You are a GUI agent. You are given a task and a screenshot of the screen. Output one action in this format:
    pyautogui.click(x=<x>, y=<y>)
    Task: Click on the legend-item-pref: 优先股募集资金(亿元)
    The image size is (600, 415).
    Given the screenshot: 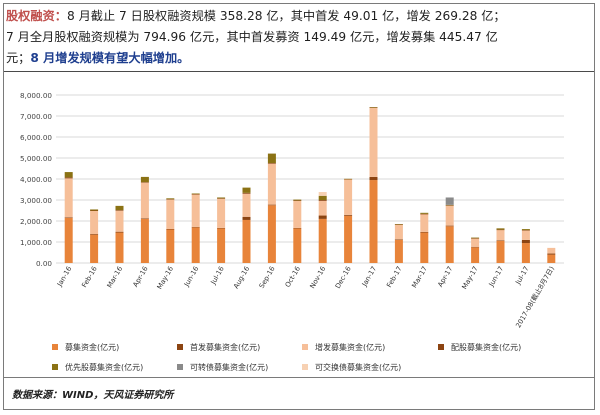 What is the action you would take?
    pyautogui.click(x=97, y=367)
    